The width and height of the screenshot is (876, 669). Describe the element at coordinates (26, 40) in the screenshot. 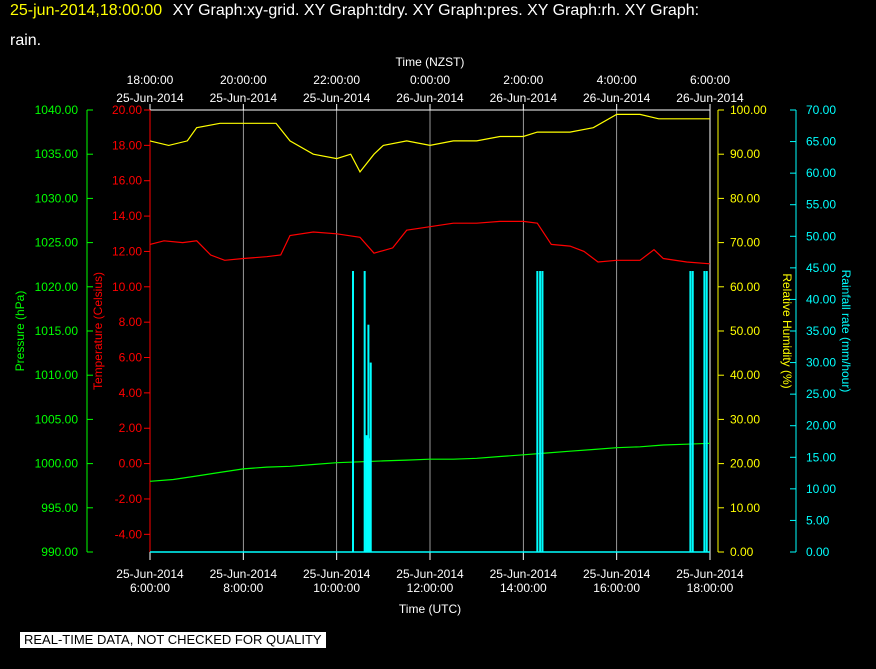

I see `graph-list-continued: rain.` at that location.